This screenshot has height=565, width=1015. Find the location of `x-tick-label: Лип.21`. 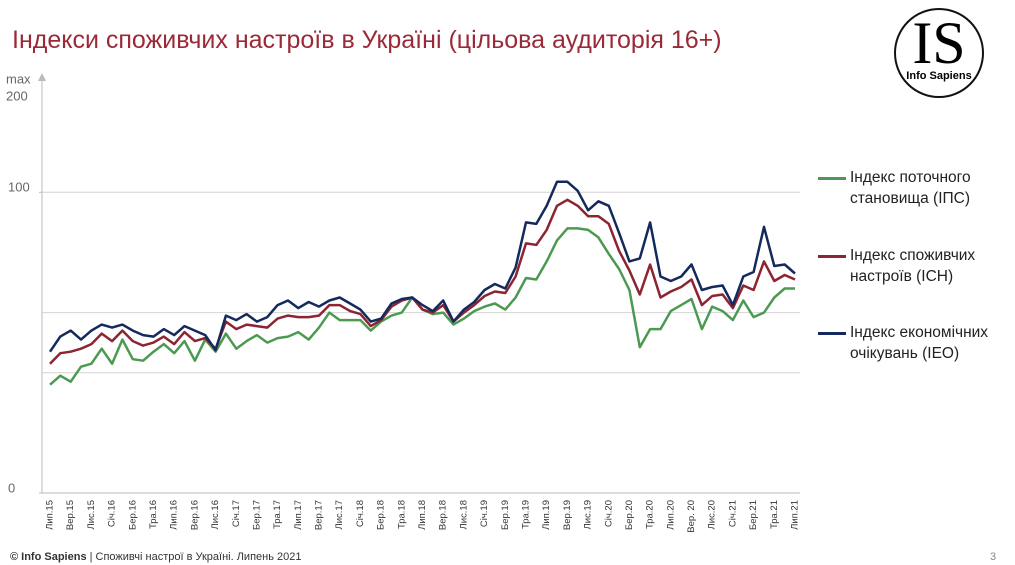

x-tick-label: Лип.21 is located at coordinates (795, 515).